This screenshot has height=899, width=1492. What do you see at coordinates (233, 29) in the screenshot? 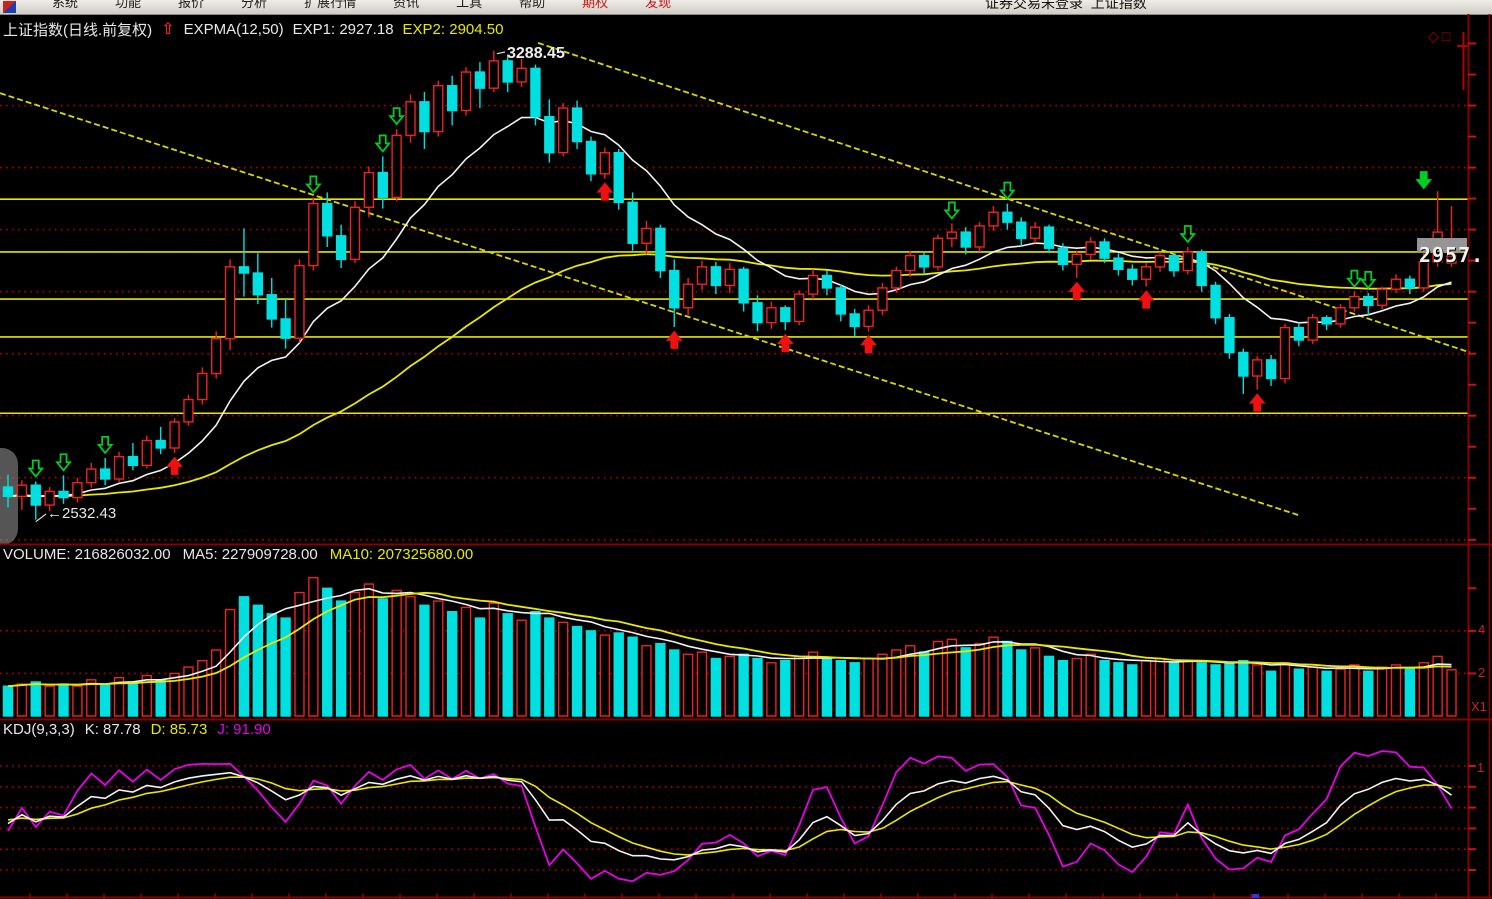
I see `indicator-name: EXPMA(12,50)` at bounding box center [233, 29].